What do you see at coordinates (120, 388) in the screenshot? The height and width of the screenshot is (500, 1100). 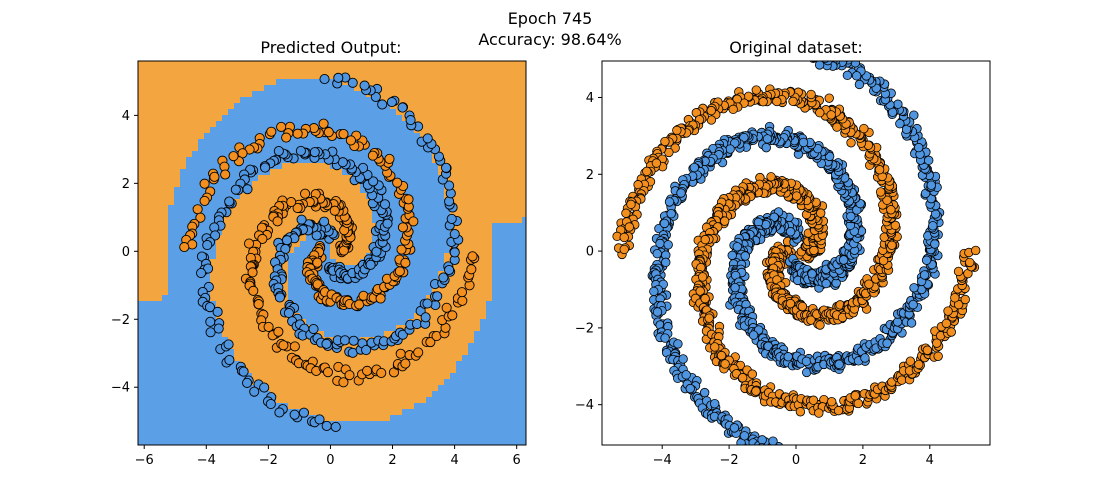 I see `y-tick-label: −4` at bounding box center [120, 388].